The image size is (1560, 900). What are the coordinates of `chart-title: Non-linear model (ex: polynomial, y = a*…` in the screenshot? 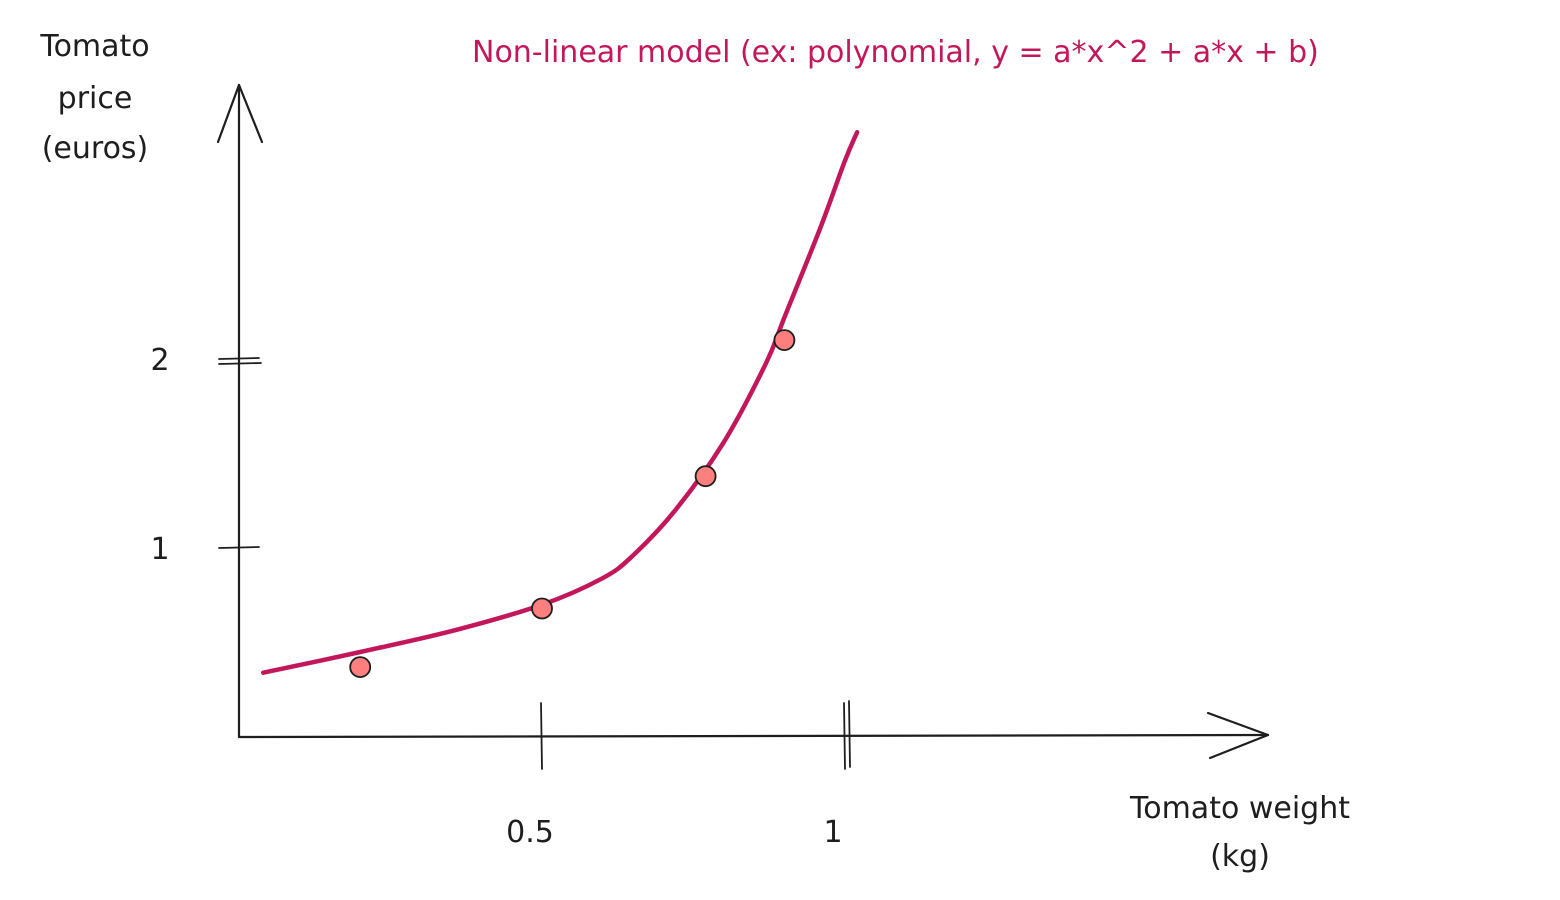 It's located at (895, 52).